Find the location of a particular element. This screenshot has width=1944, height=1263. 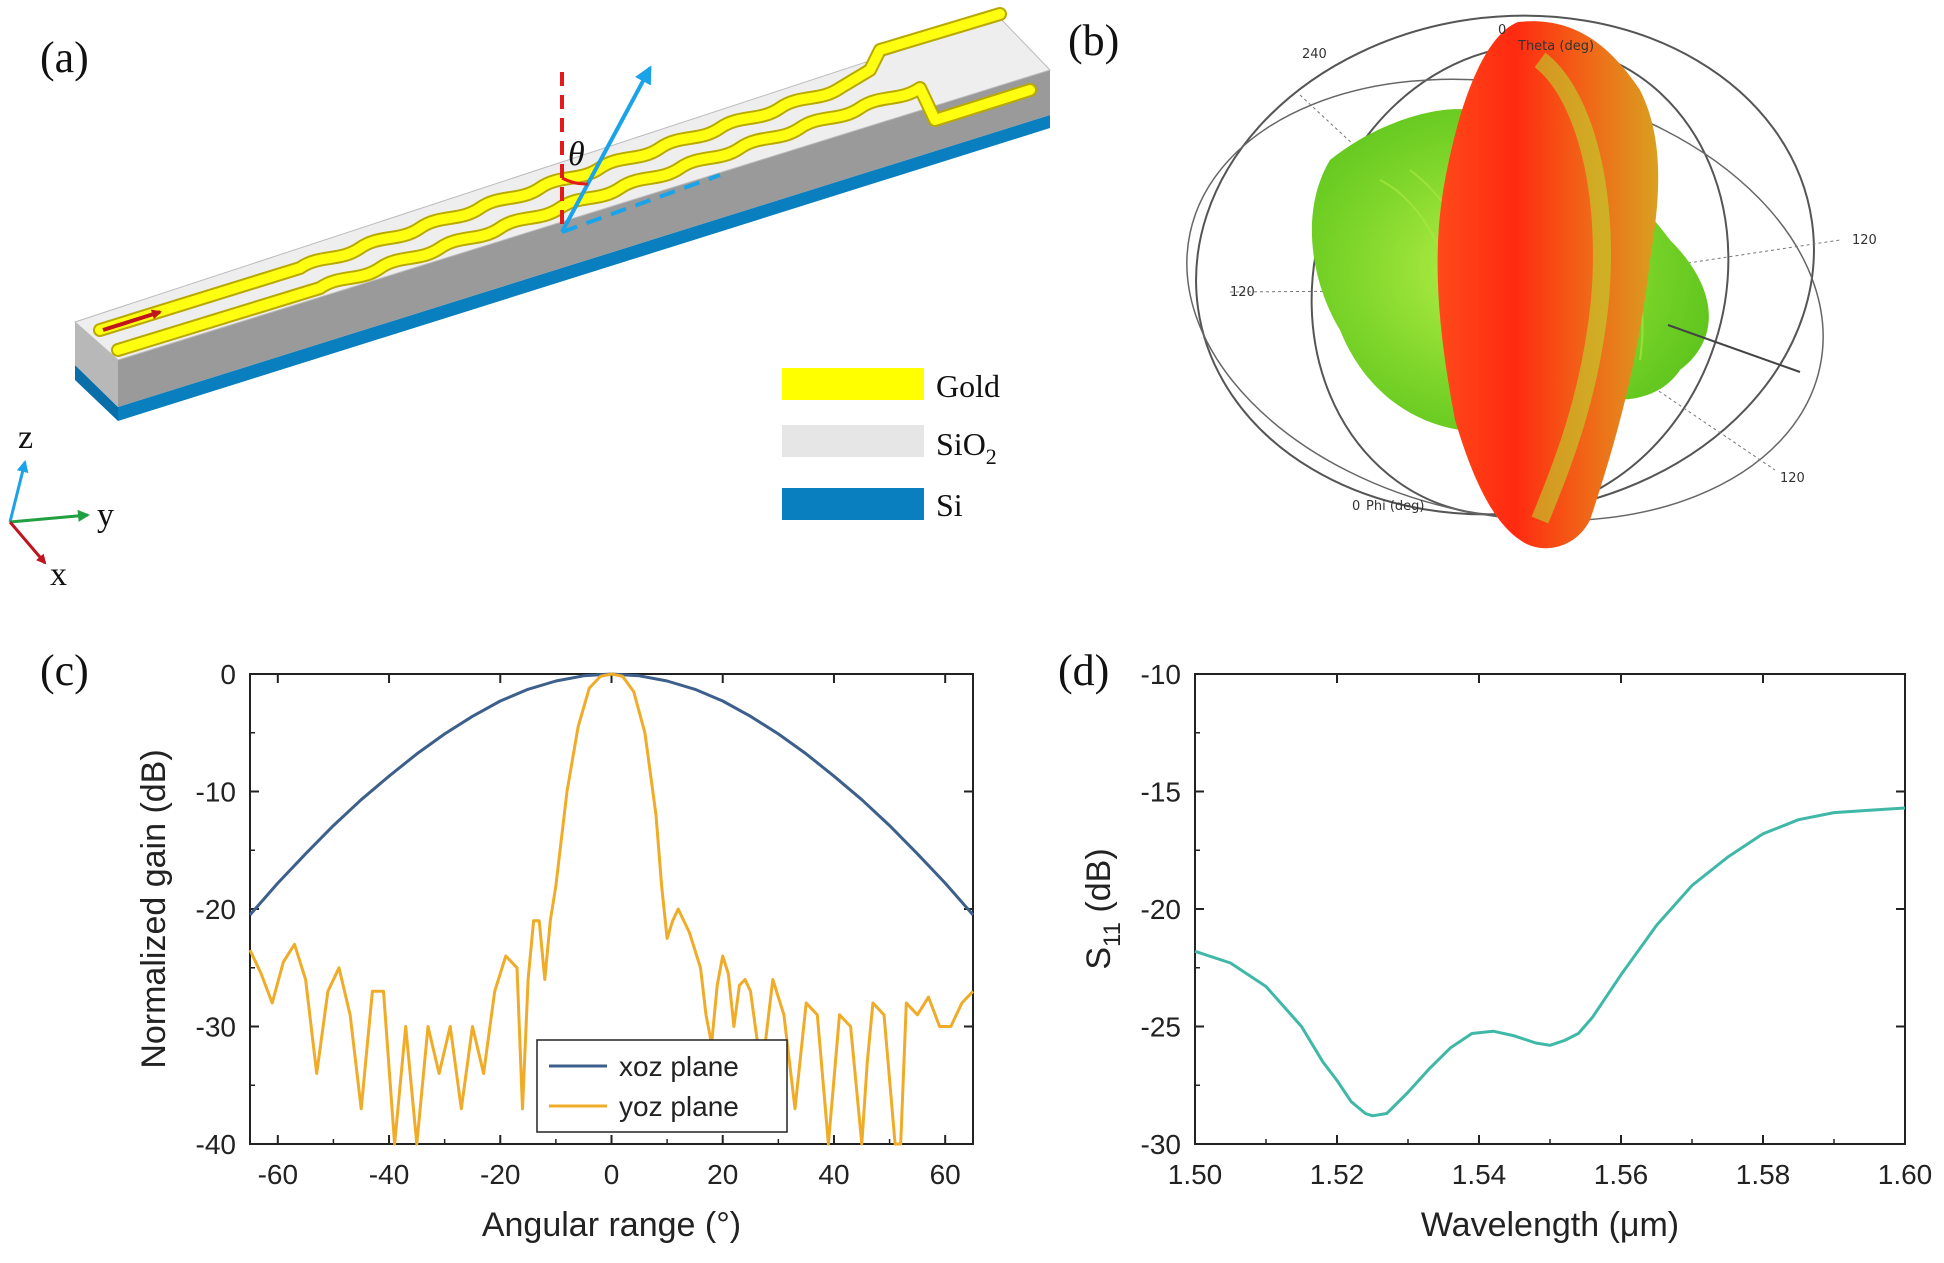

y-tick-label: -40 is located at coordinates (216, 1144).